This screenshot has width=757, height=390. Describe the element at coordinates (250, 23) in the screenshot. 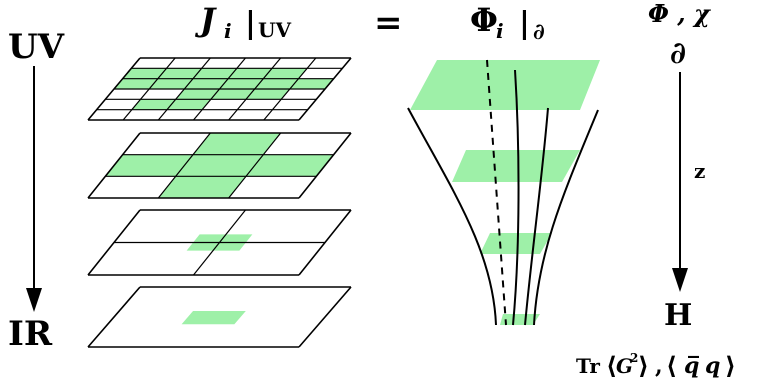

I see `source-restriction-bar: |` at that location.